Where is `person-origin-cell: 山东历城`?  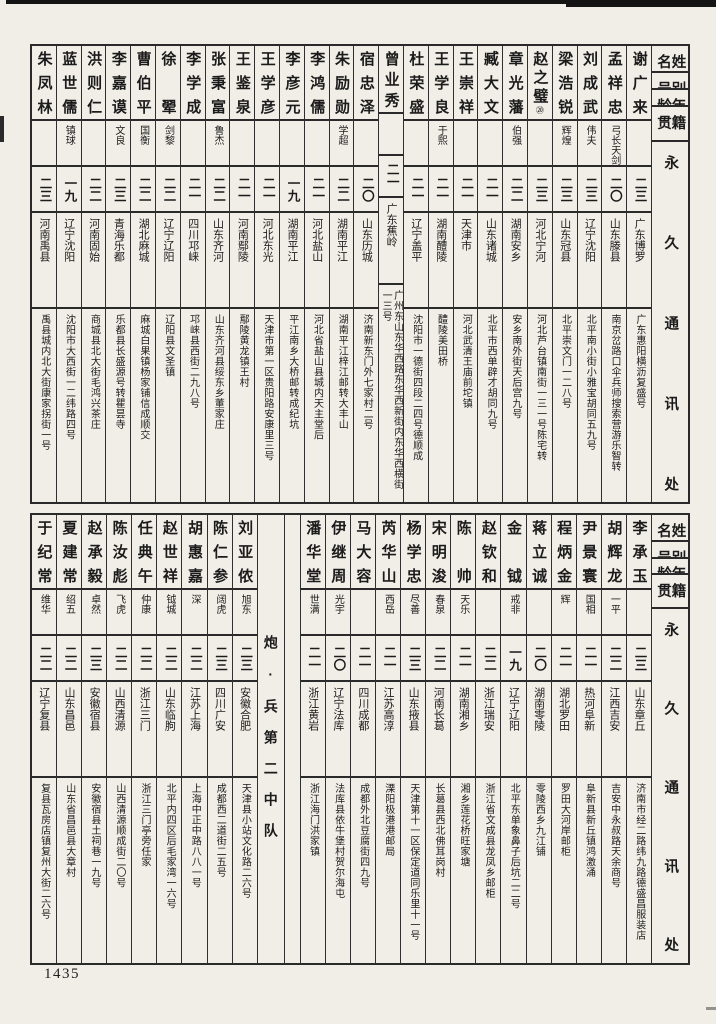 person-origin-cell: 山东历城 is located at coordinates (366, 261).